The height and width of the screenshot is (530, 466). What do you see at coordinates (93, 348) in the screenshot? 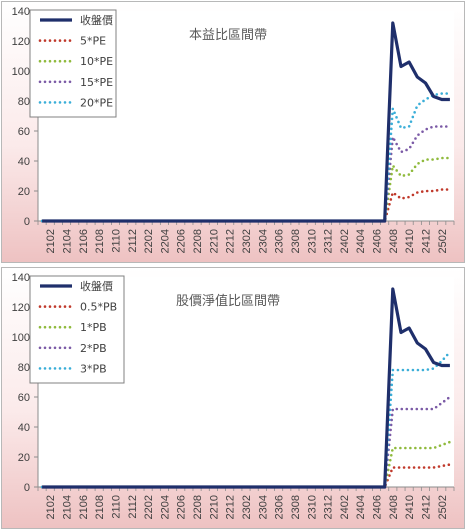
I see `legend-label-3: 2*PB` at bounding box center [93, 348].